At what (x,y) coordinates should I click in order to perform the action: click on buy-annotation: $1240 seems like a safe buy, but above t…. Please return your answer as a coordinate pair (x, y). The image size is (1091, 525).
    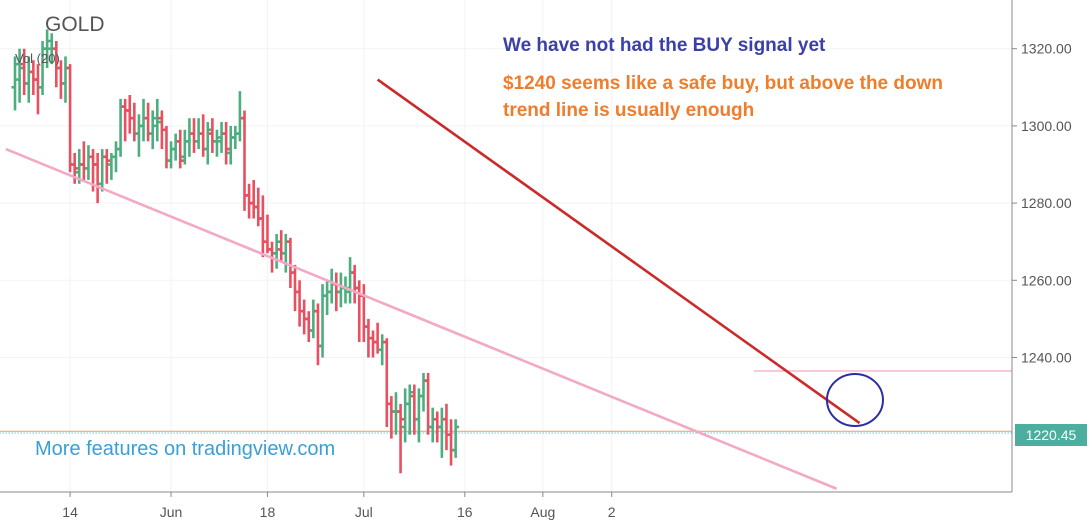
    Looking at the image, I should click on (723, 97).